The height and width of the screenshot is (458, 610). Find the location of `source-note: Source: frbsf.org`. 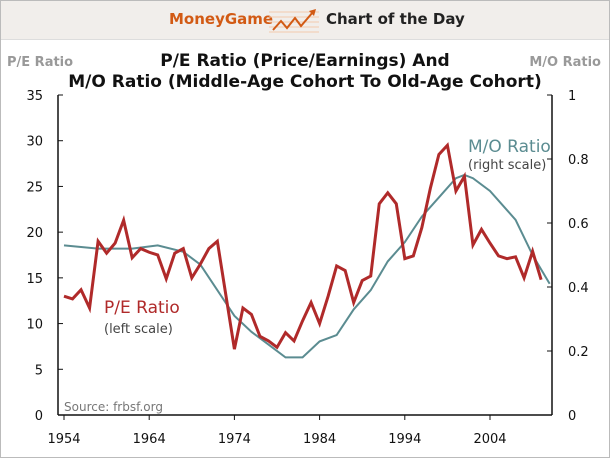

source-note: Source: frbsf.org is located at coordinates (113, 407).